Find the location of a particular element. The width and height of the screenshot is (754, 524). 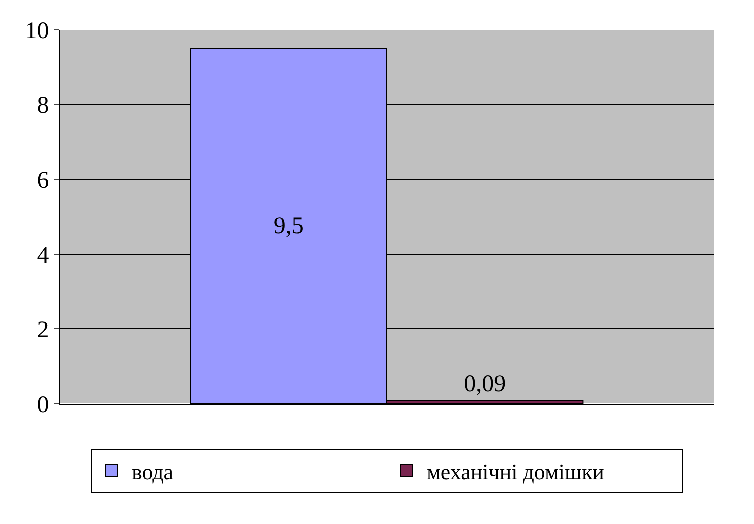

data-label: 0,09 is located at coordinates (485, 385).